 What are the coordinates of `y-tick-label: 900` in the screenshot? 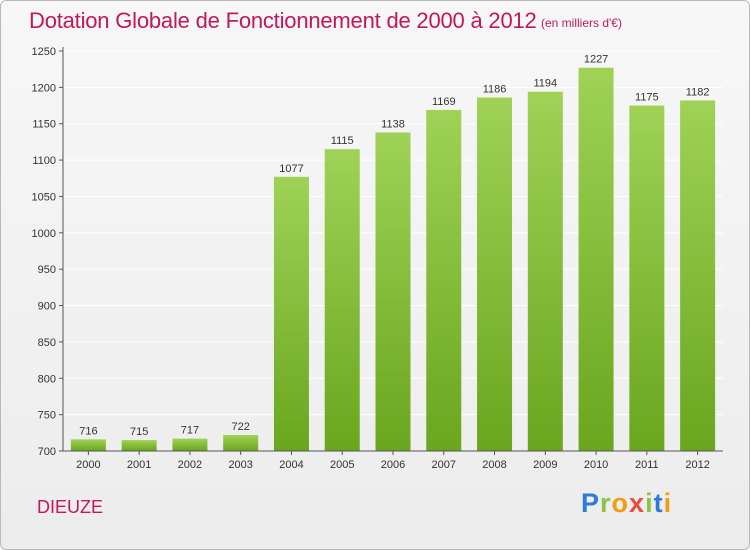 It's located at (47, 307).